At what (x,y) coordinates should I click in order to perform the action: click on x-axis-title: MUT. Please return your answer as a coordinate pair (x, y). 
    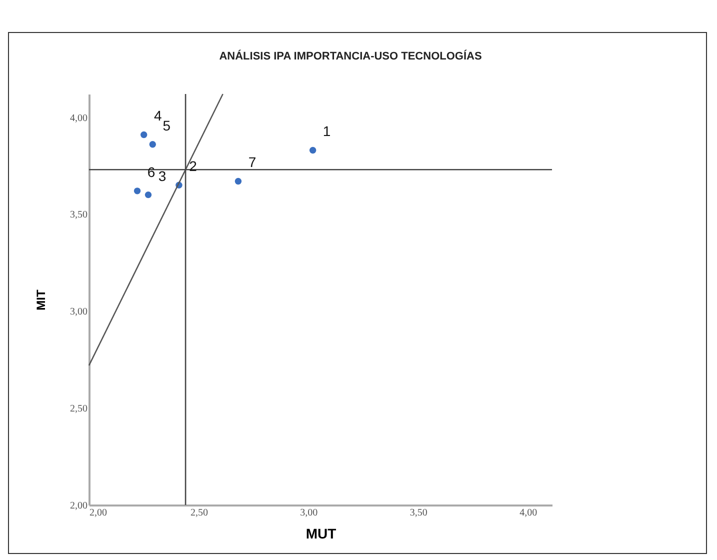
    Looking at the image, I should click on (321, 534).